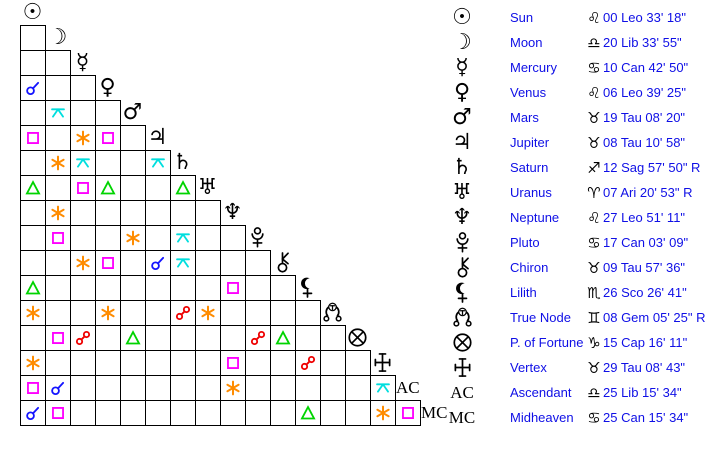 This screenshot has width=705, height=450. Describe the element at coordinates (58, 213) in the screenshot. I see `aspect-cell-neptune-col1` at that location.